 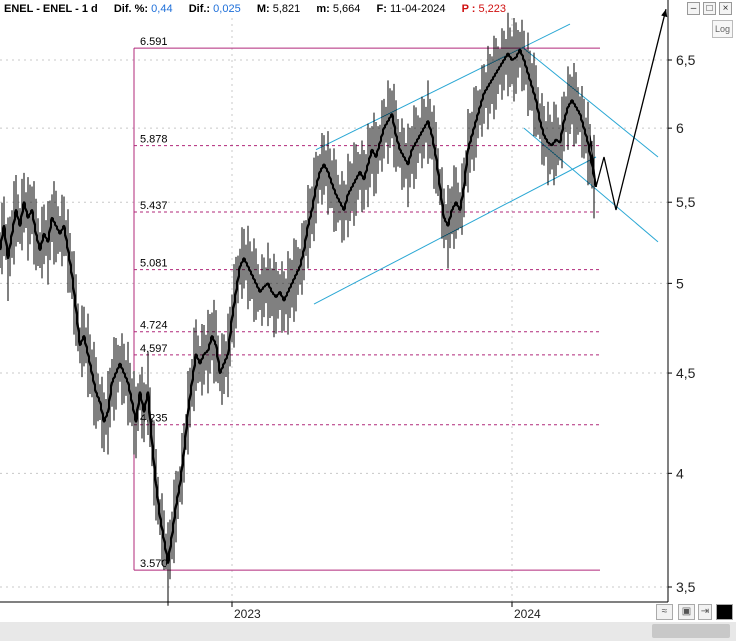 I want to click on x-tick-label: 2023, so click(x=247, y=614).